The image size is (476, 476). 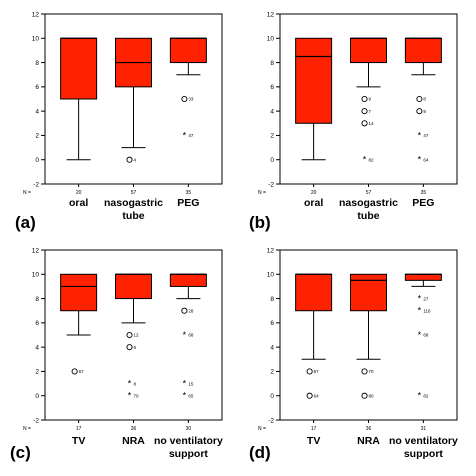 I want to click on panel-label: (b), so click(x=260, y=222).